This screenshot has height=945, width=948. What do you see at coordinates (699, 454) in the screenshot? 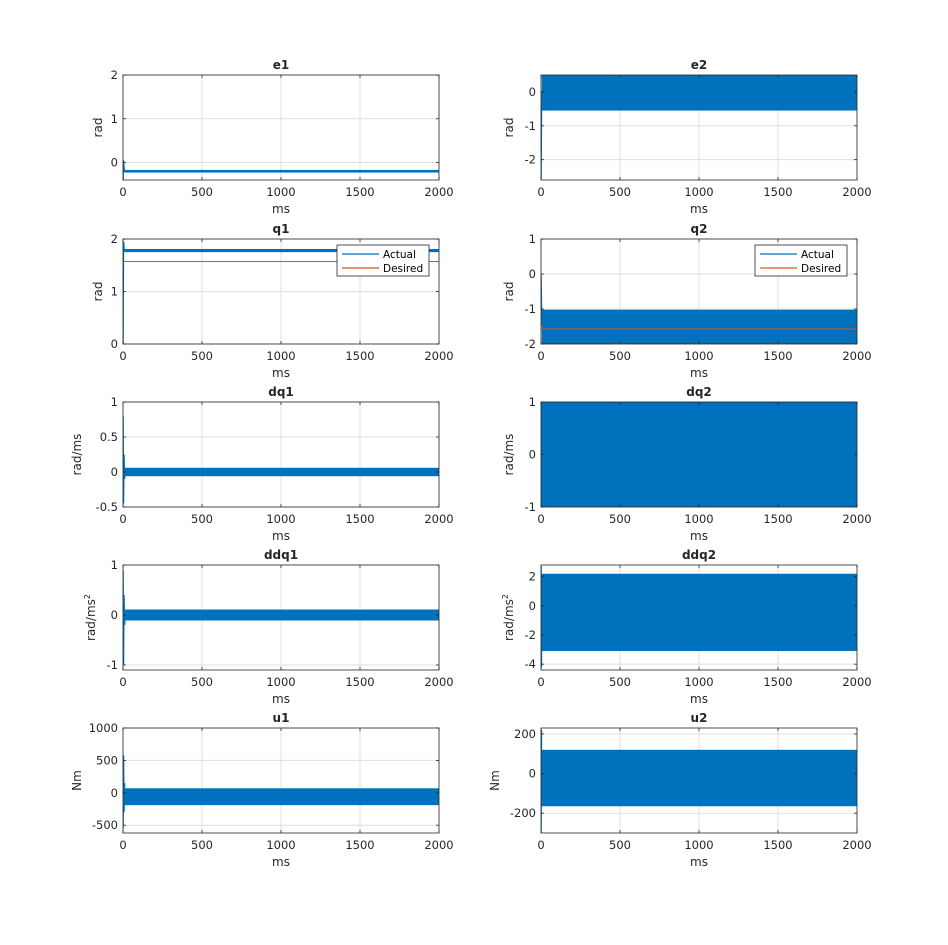
I see `plot-area` at bounding box center [699, 454].